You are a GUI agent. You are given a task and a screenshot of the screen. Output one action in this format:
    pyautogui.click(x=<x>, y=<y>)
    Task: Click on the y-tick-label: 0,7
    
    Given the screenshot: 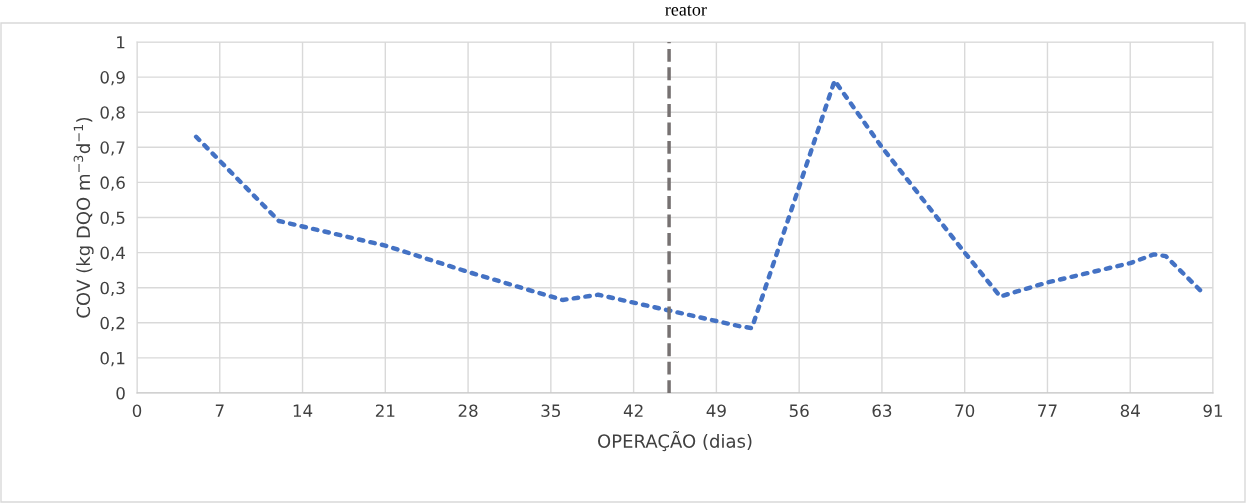 What is the action you would take?
    pyautogui.click(x=112, y=148)
    